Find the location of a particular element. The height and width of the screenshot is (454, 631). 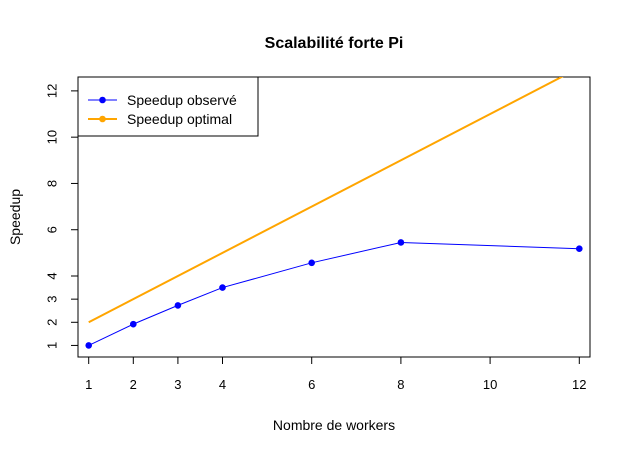

x-axis-label: Nombre de workers is located at coordinates (334, 425).